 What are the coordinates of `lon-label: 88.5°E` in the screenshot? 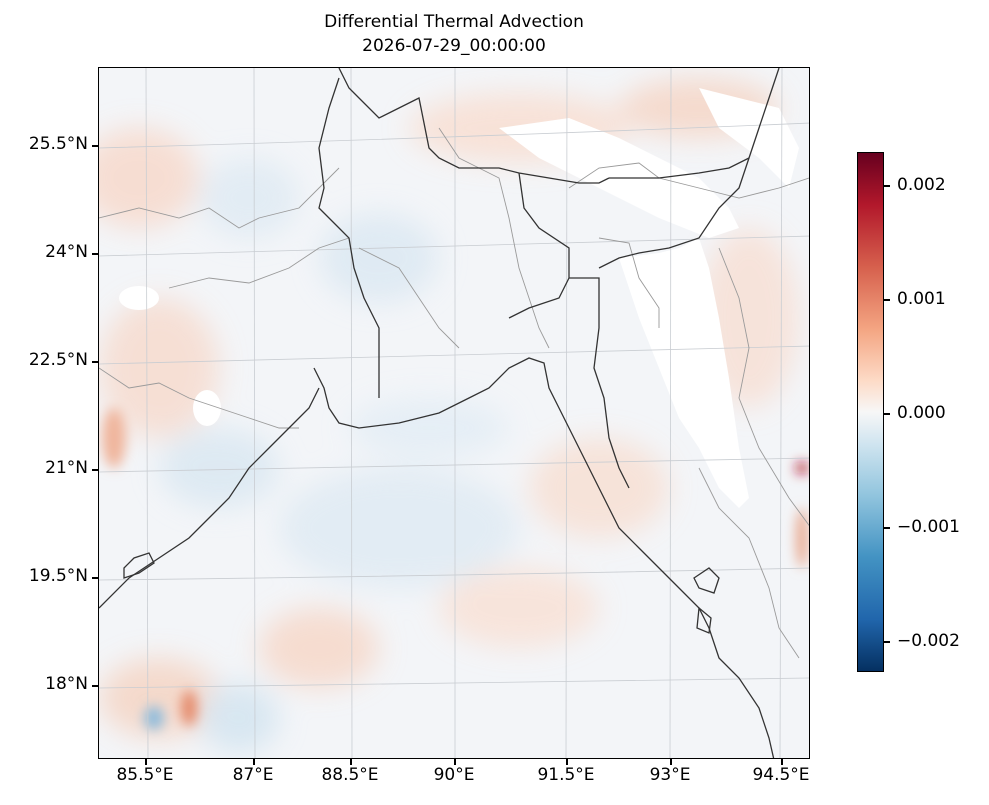 It's located at (350, 775).